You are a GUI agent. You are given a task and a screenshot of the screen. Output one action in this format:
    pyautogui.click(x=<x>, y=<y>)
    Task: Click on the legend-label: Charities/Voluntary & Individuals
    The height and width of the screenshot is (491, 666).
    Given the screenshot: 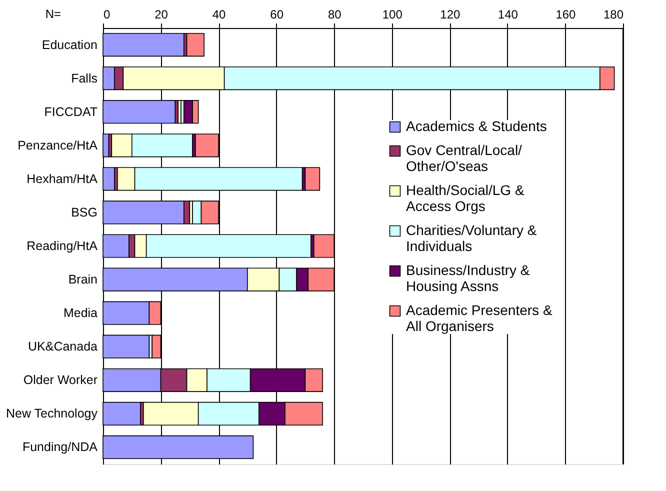 What is the action you would take?
    pyautogui.click(x=472, y=238)
    